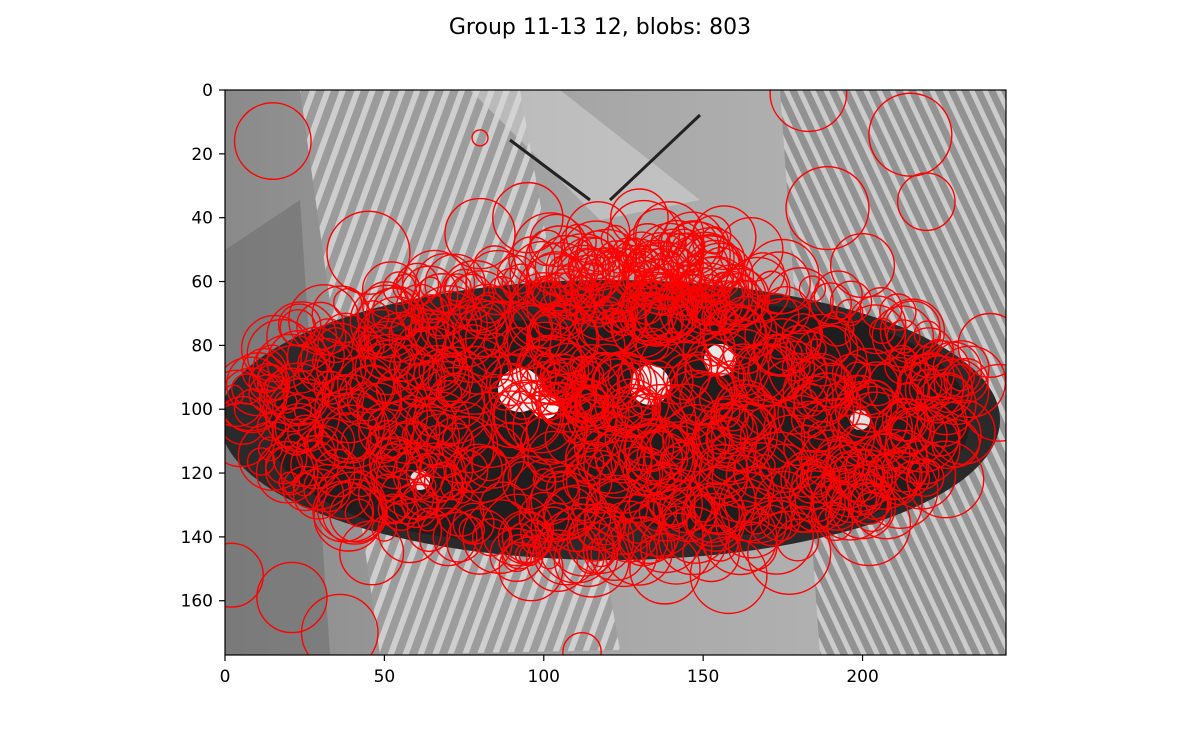  What do you see at coordinates (862, 677) in the screenshot?
I see `x-tick-label: 200` at bounding box center [862, 677].